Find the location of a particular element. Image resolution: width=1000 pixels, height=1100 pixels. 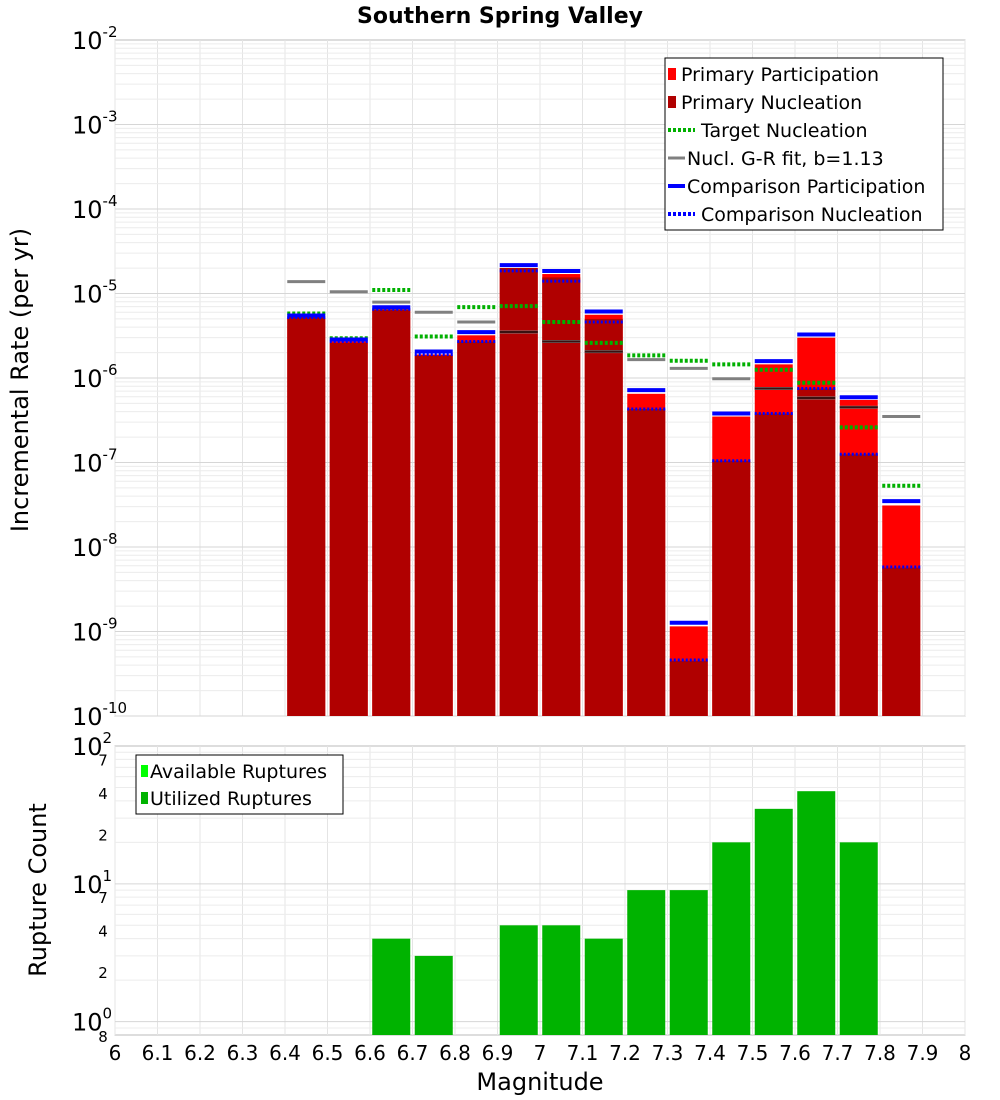

legend-label: Comparison Nucleation is located at coordinates (812, 215).